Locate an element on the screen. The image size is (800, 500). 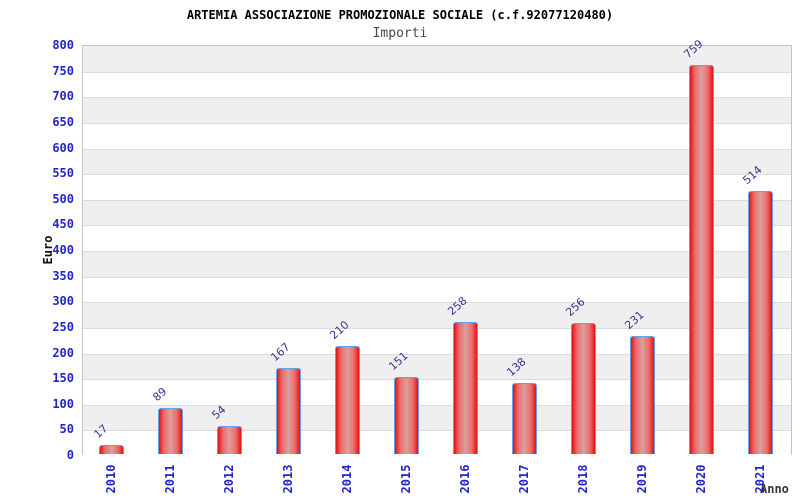
y-tick-label-800: 800 is located at coordinates (63, 45).